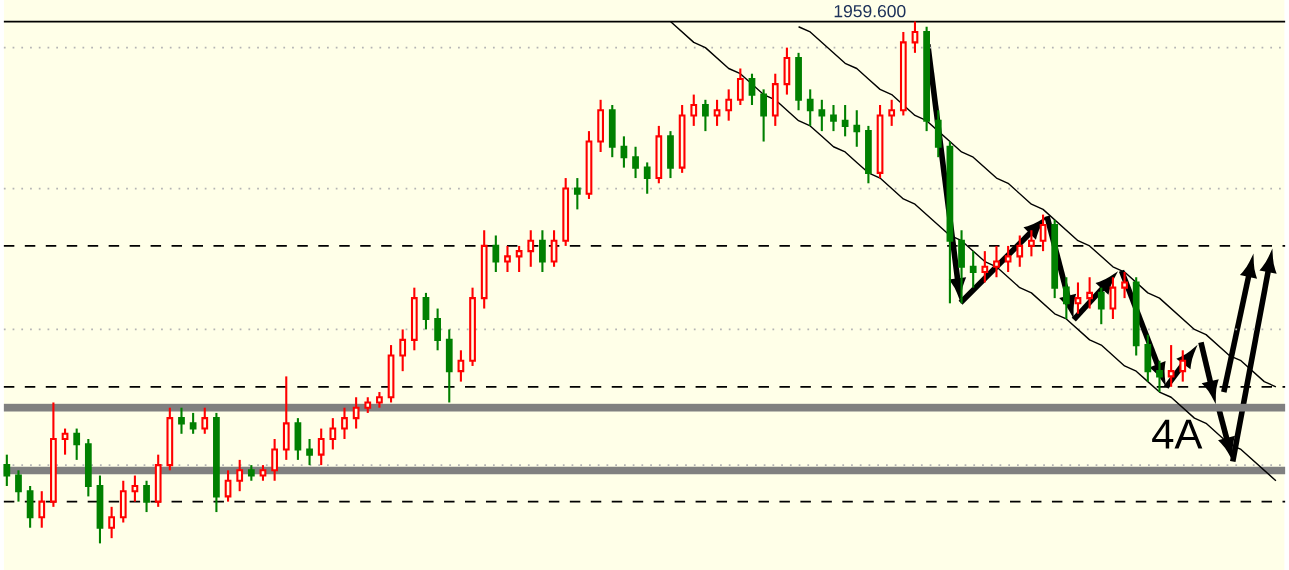  Describe the element at coordinates (870, 11) in the screenshot. I see `text: 1959.600` at that location.